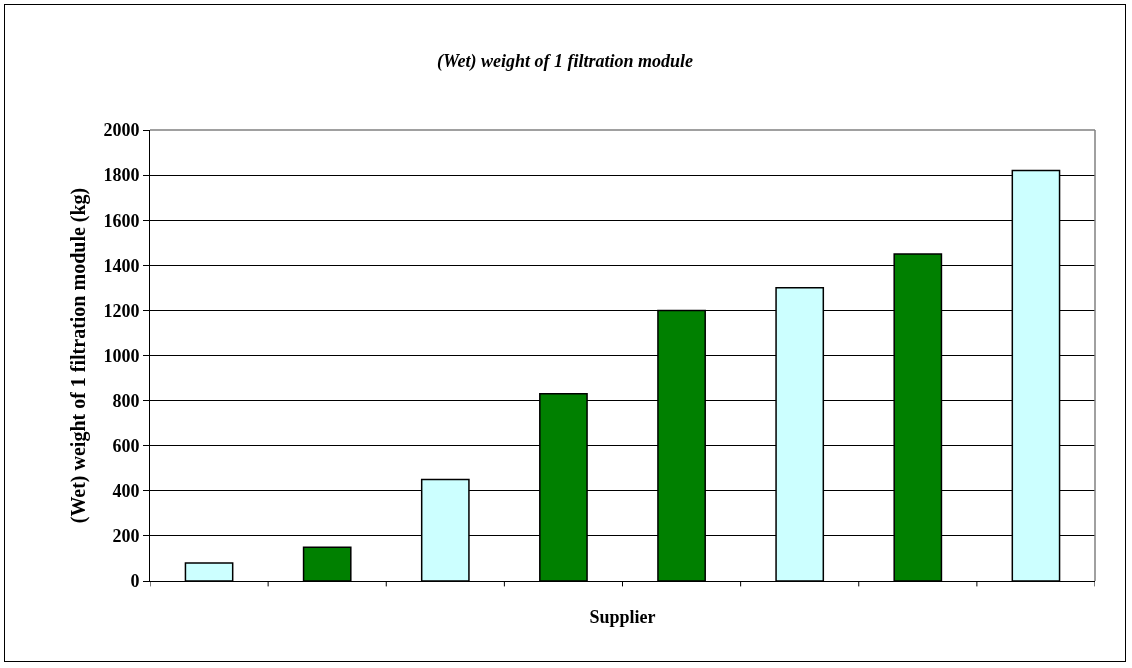 The height and width of the screenshot is (668, 1132). What do you see at coordinates (135, 581) in the screenshot?
I see `y-tick-label: 0` at bounding box center [135, 581].